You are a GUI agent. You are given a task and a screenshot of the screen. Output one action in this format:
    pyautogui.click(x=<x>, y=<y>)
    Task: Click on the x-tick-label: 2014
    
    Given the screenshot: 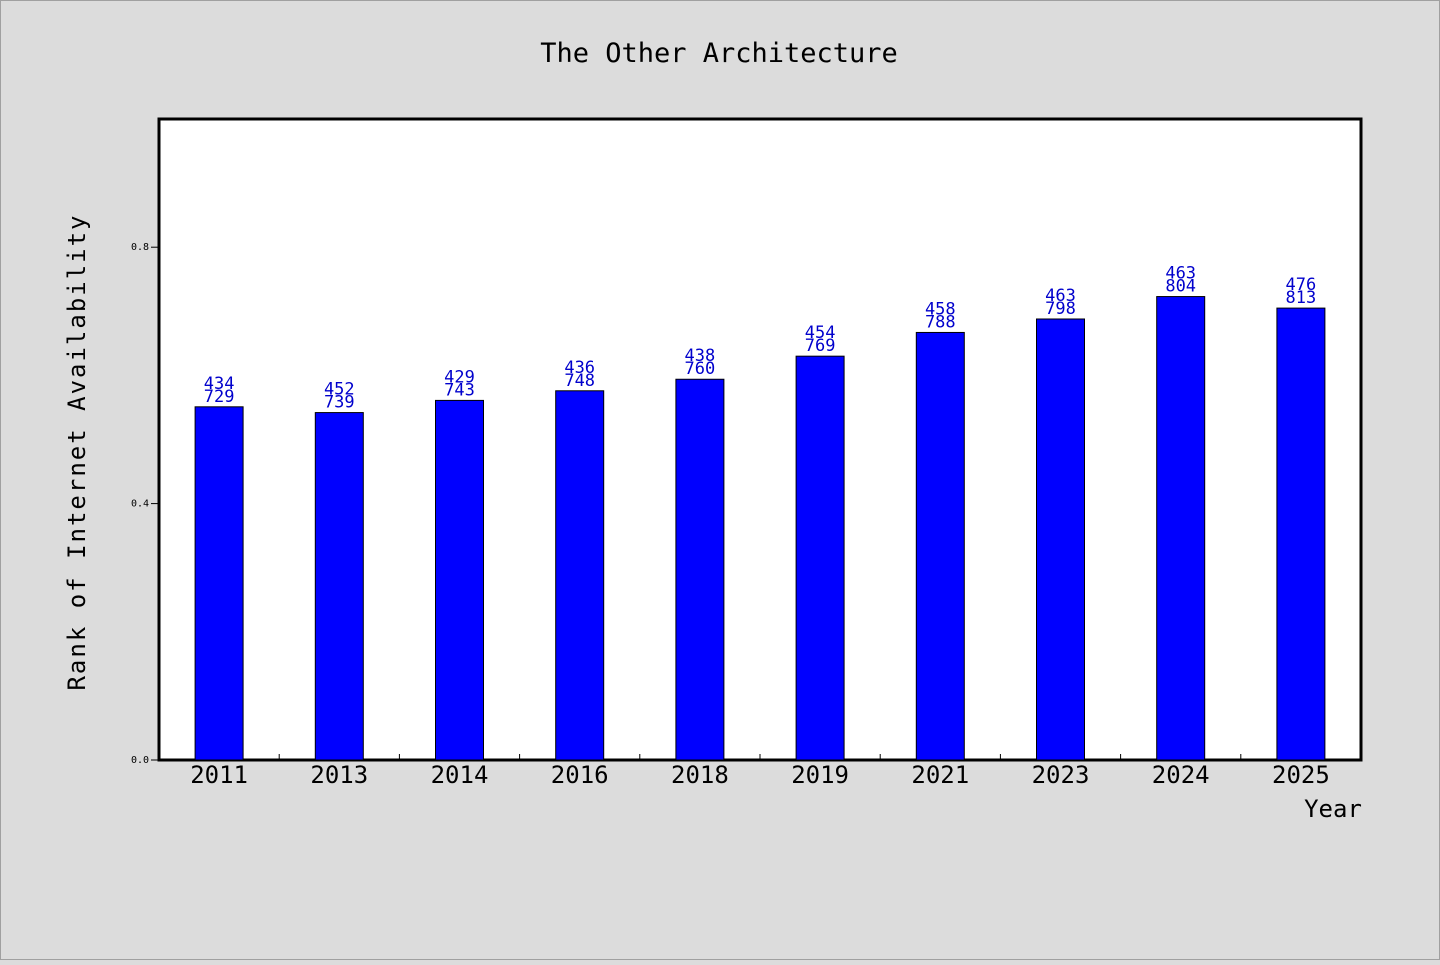 What is the action you would take?
    pyautogui.click(x=460, y=775)
    